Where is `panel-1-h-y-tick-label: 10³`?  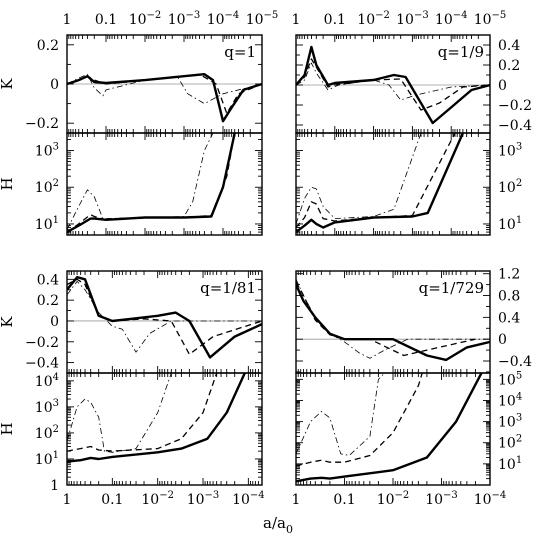 panel-1-h-y-tick-label: 10³ is located at coordinates (510, 151).